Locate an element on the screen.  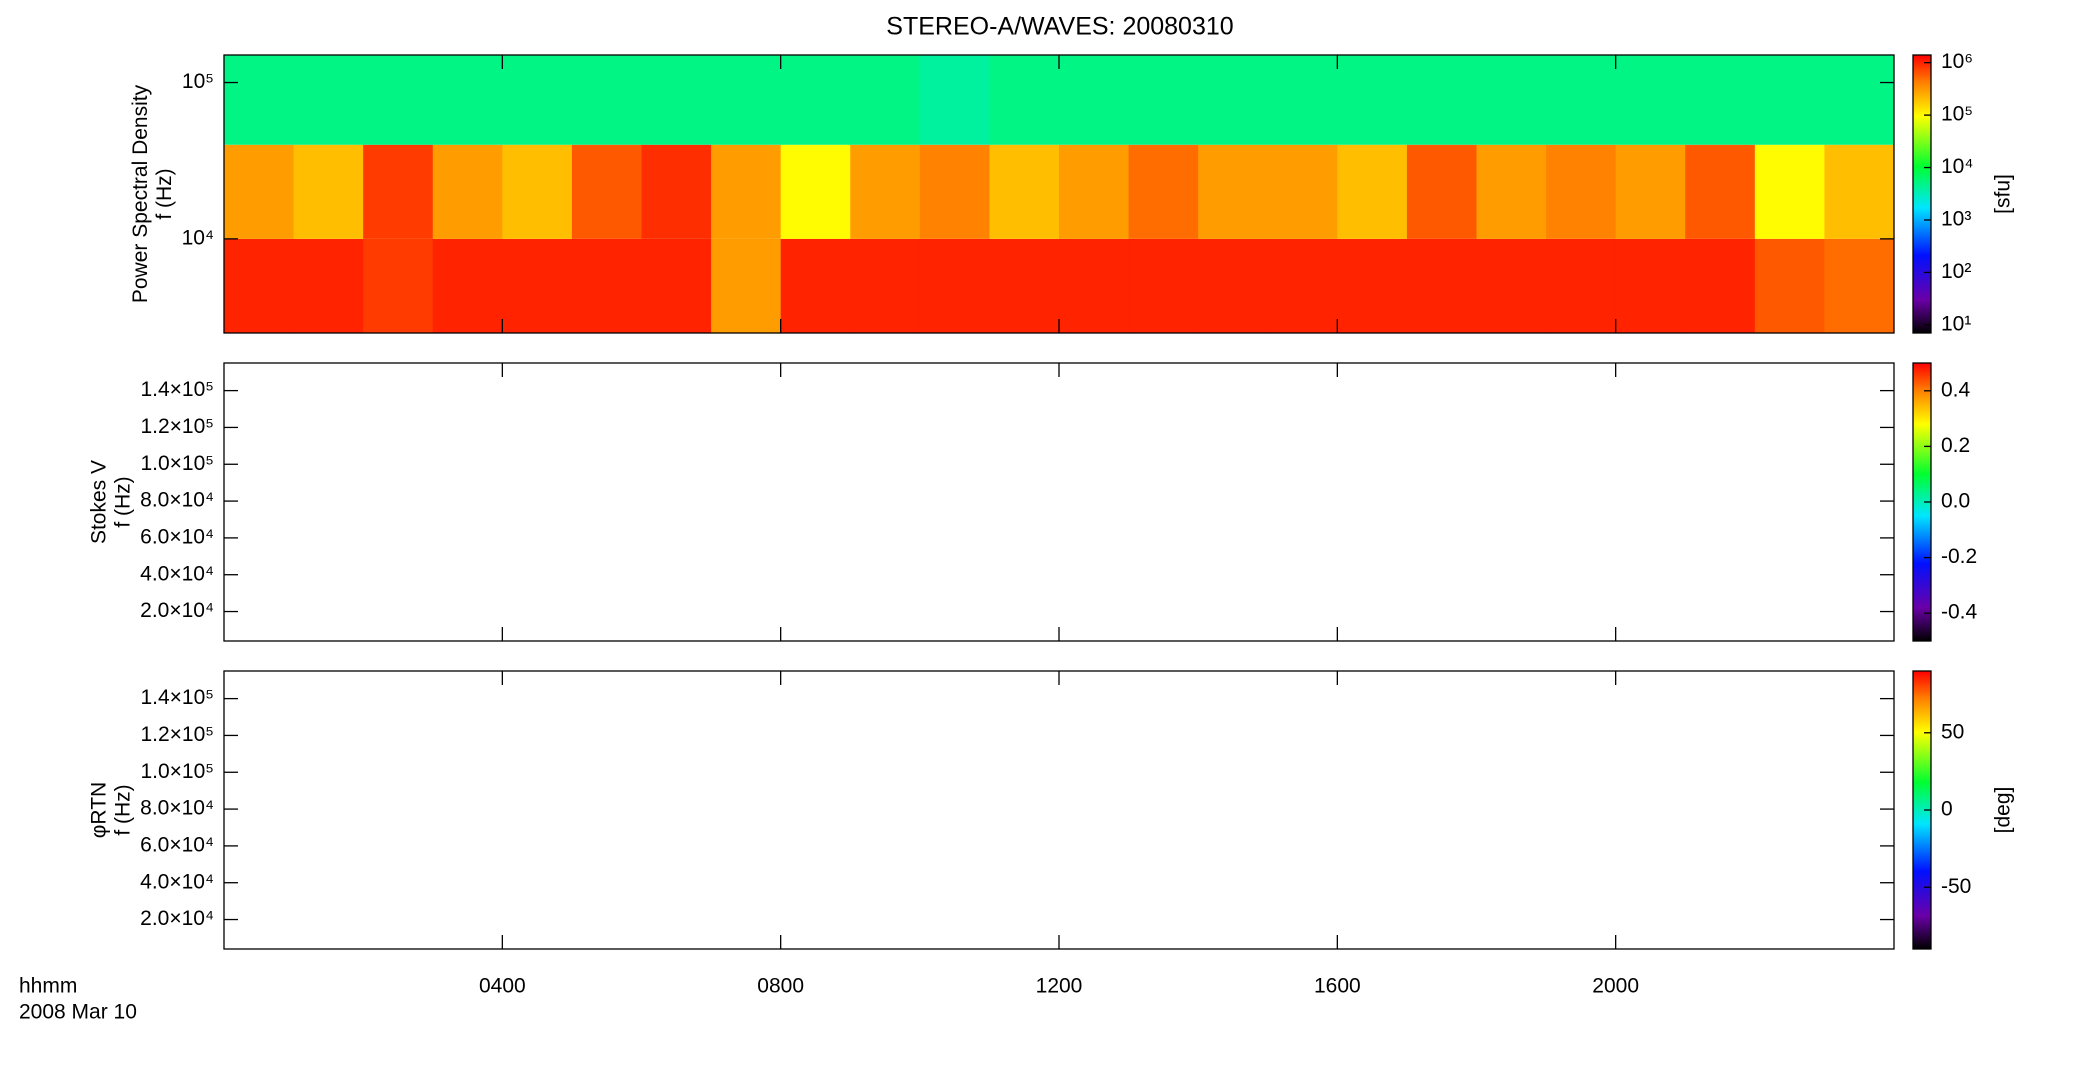
colorbar-tick-label: -50 is located at coordinates (1956, 886).